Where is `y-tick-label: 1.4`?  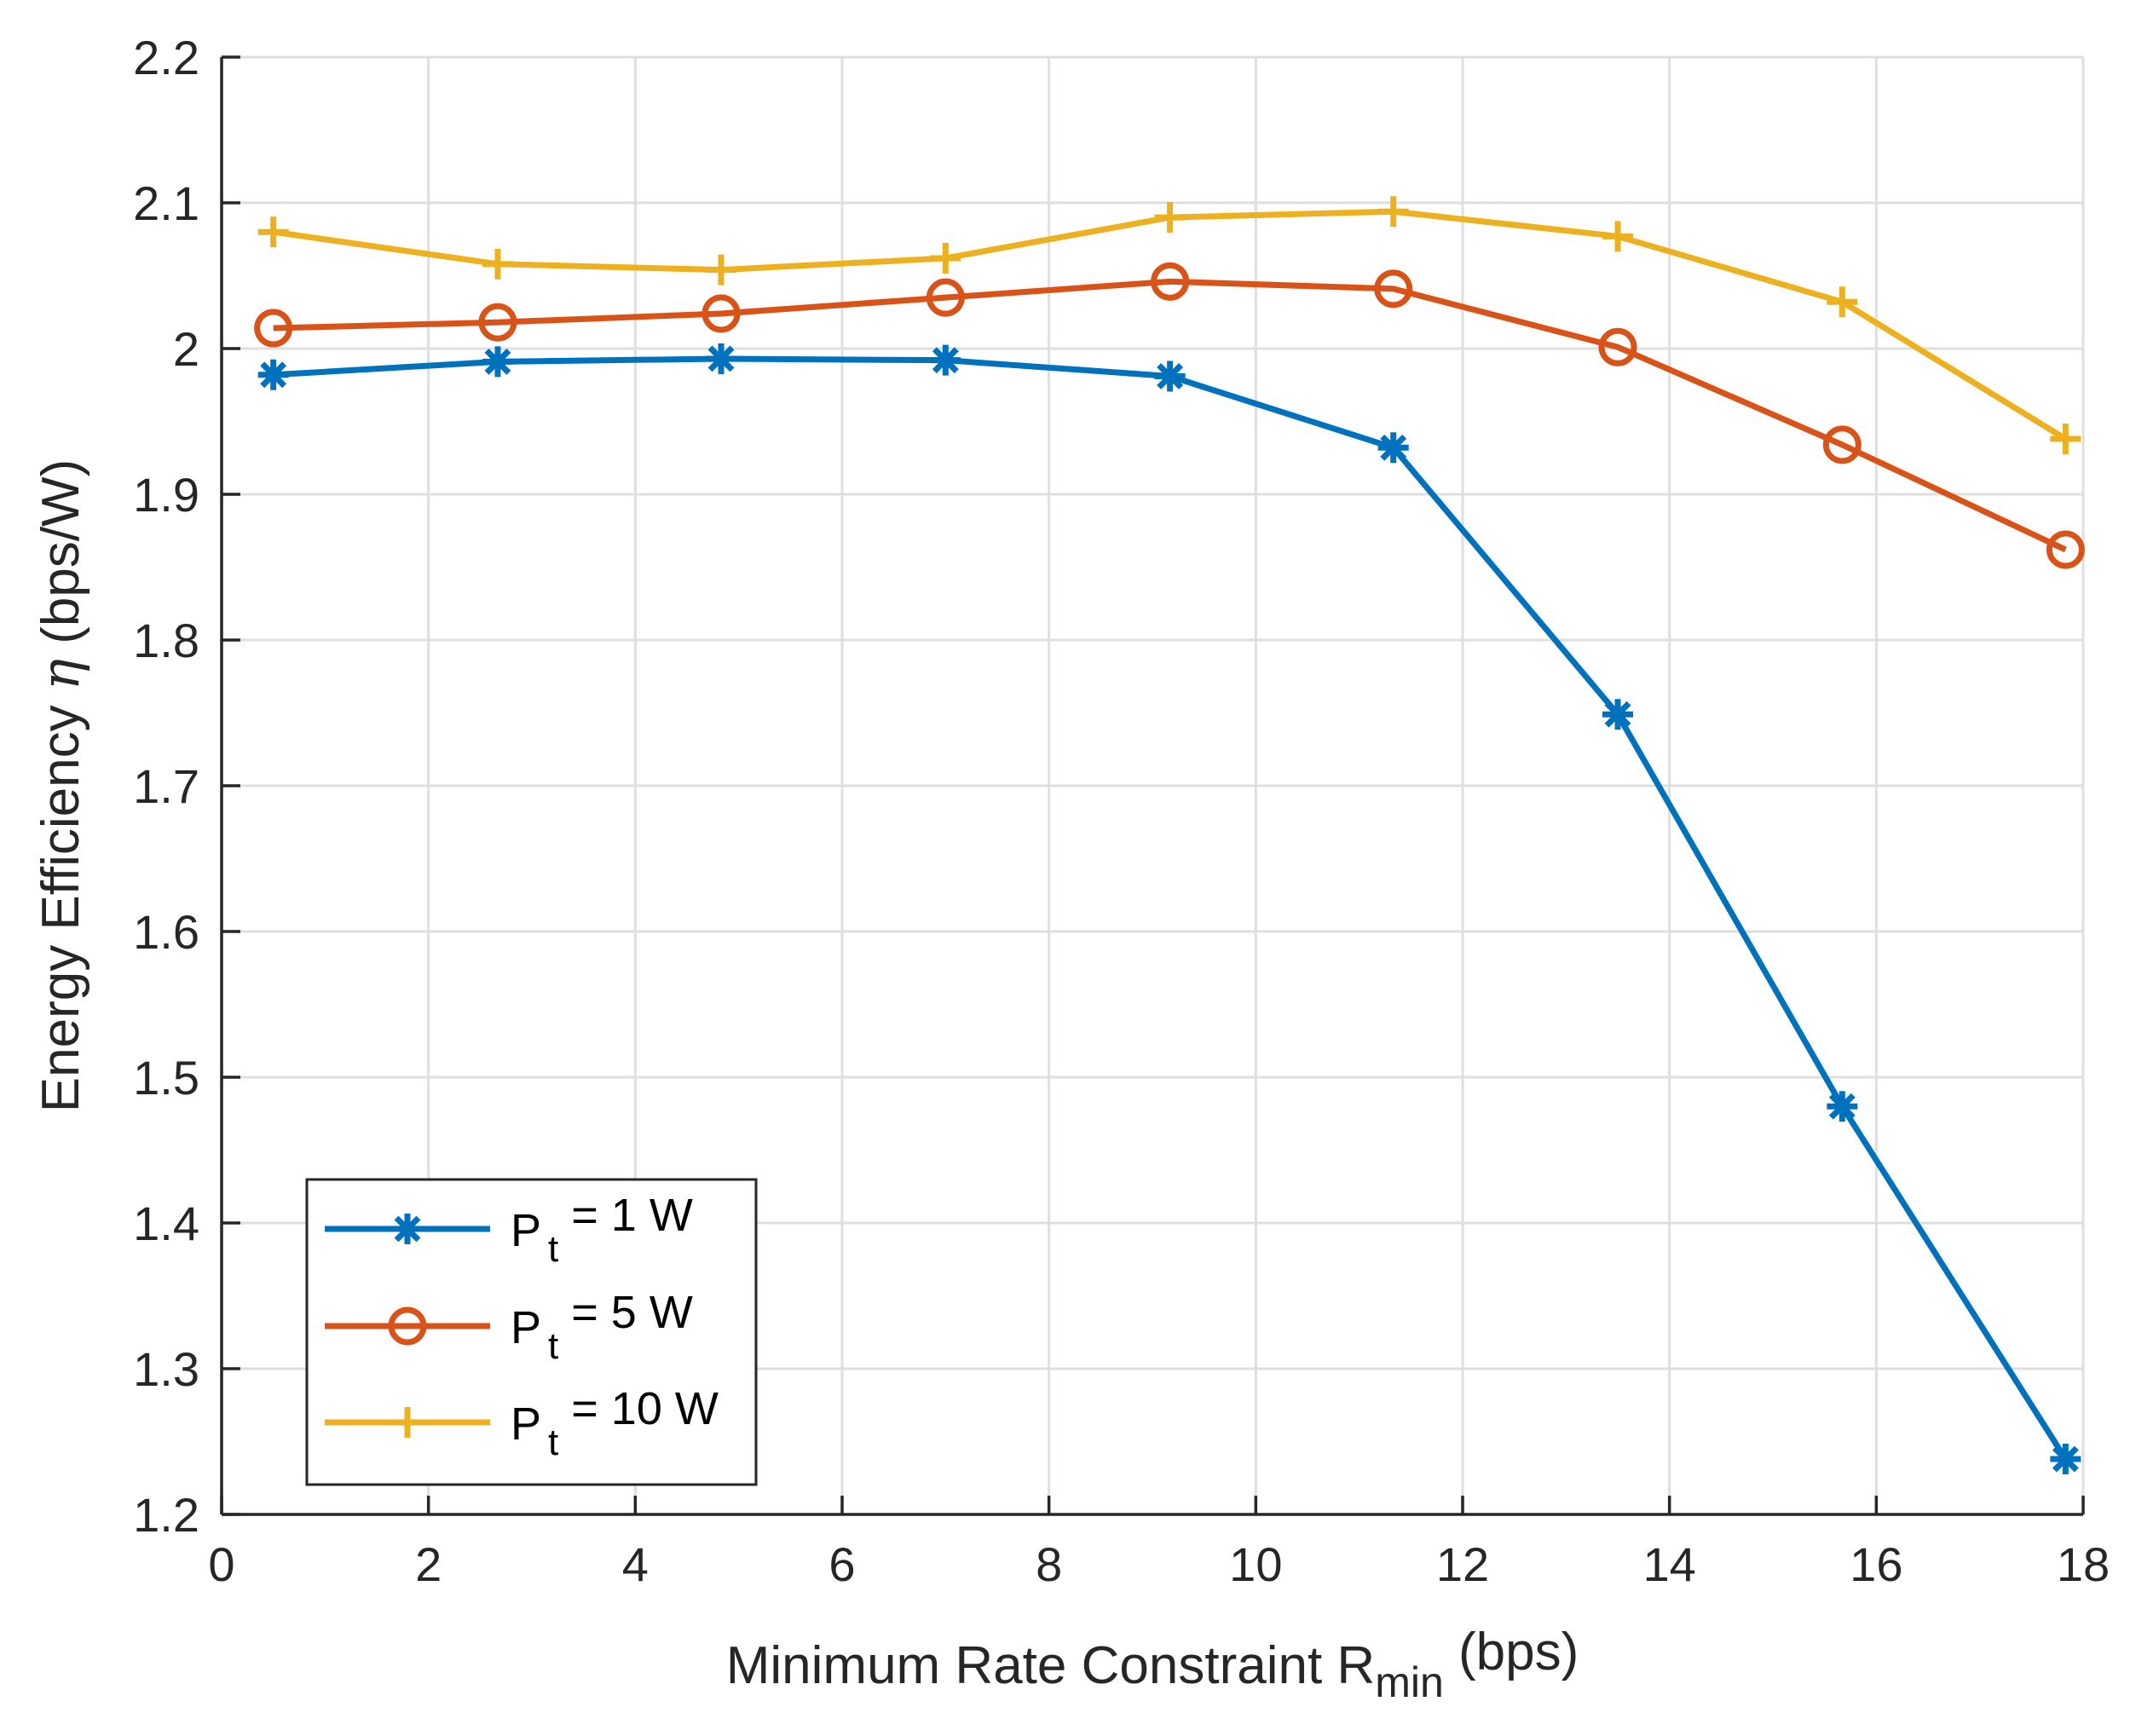
y-tick-label: 1.4 is located at coordinates (166, 1223).